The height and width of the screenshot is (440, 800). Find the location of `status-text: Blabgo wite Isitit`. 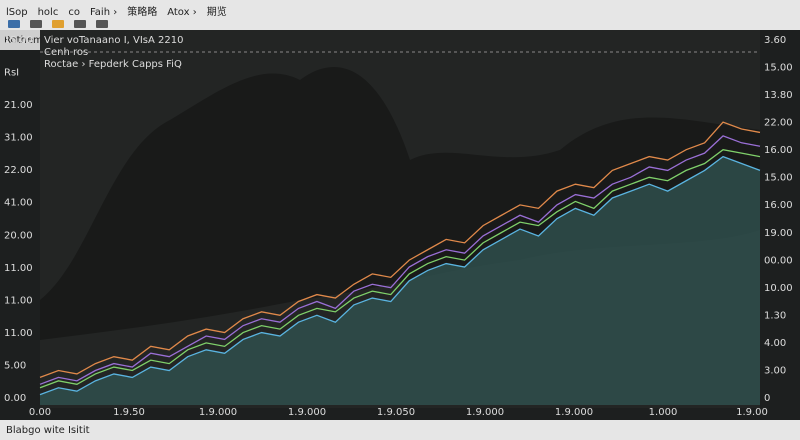

status-text: Blabgo wite Isitit is located at coordinates (48, 430).